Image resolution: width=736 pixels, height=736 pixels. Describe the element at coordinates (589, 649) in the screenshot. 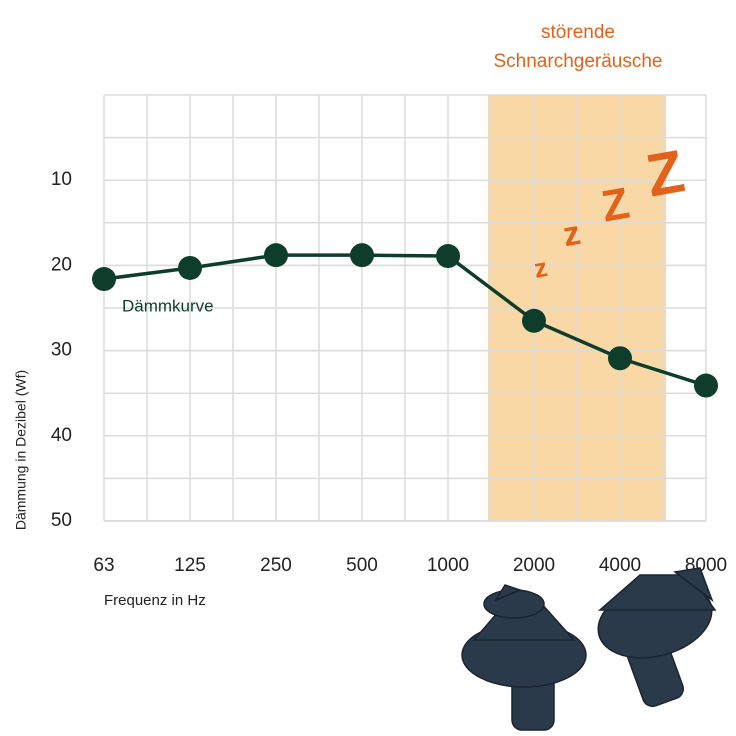

I see `earplugs` at that location.